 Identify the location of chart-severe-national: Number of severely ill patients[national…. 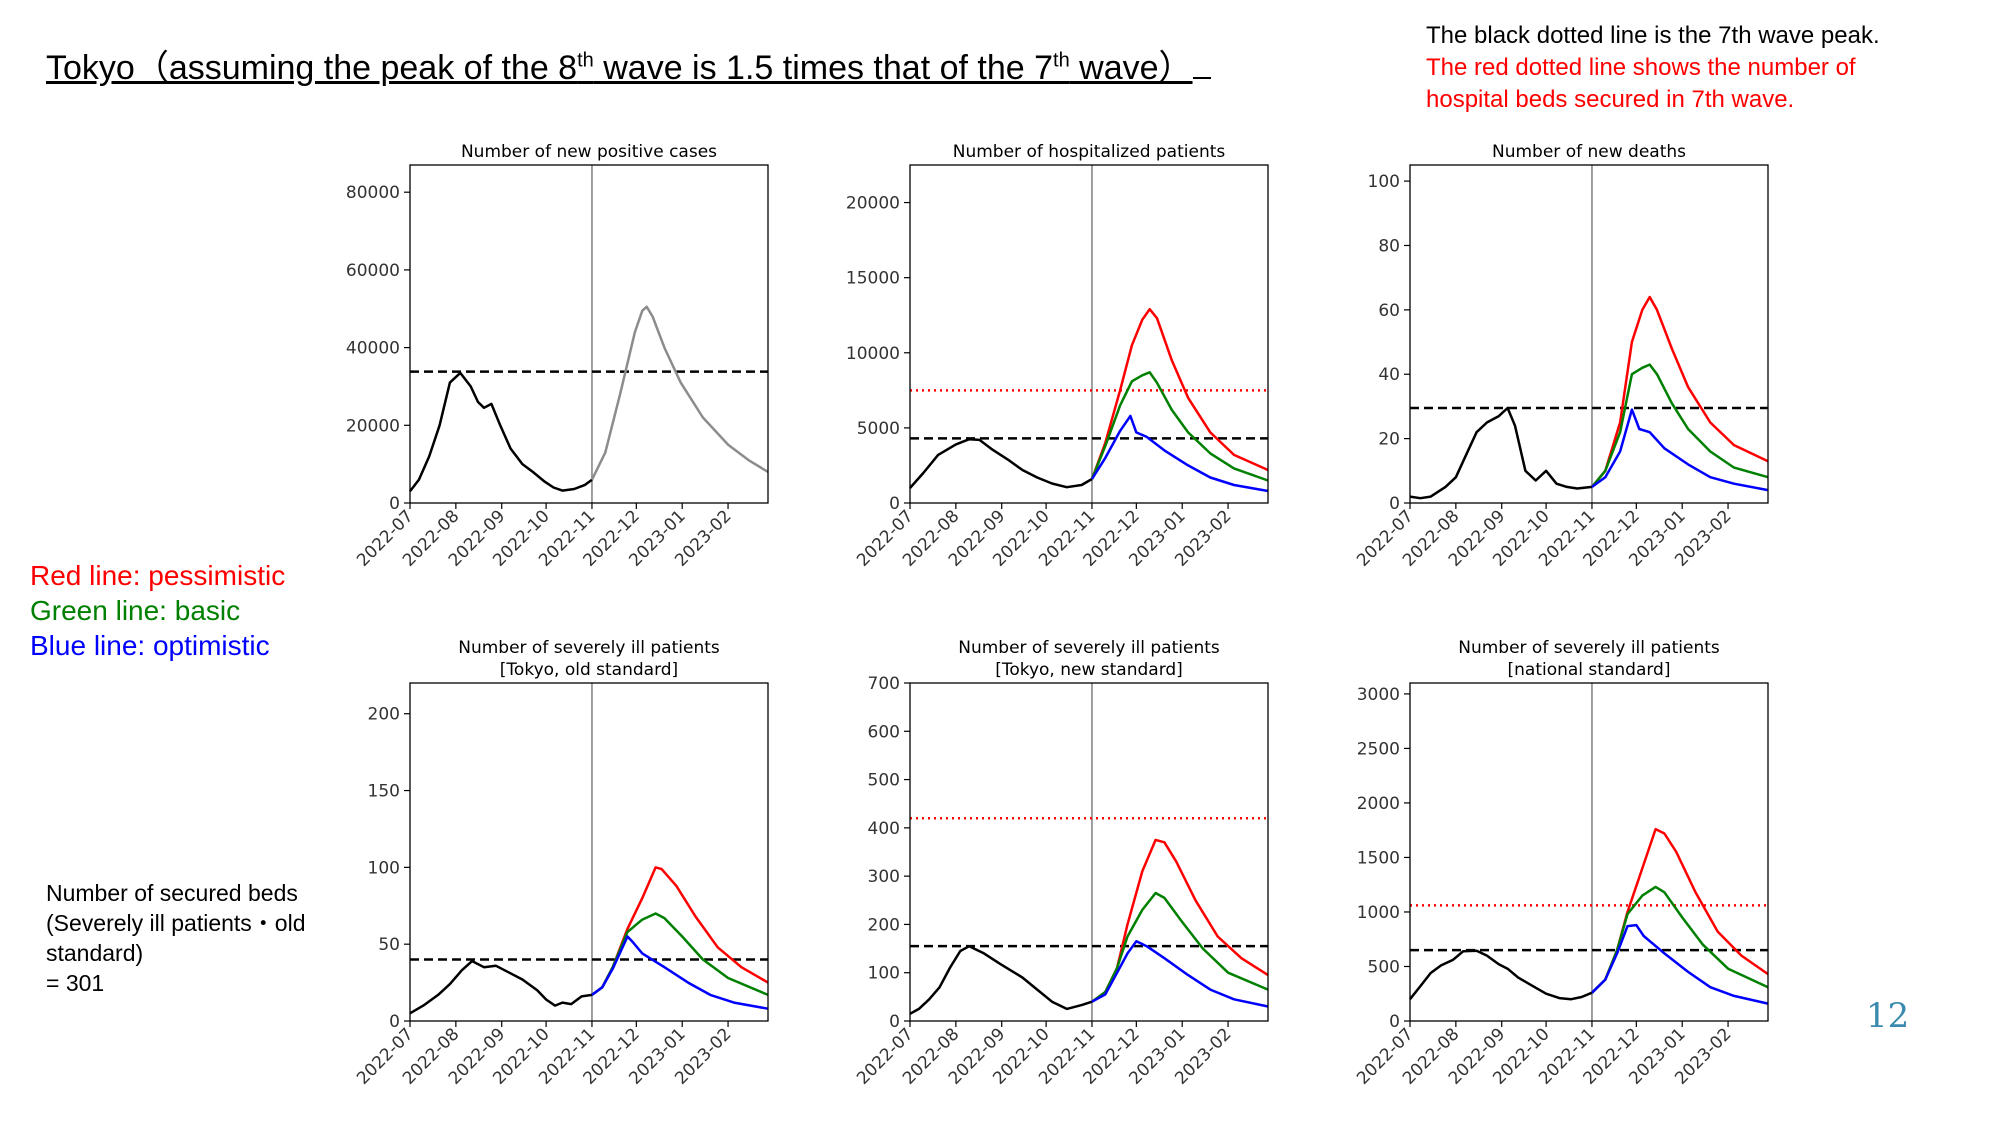
(1561, 863).